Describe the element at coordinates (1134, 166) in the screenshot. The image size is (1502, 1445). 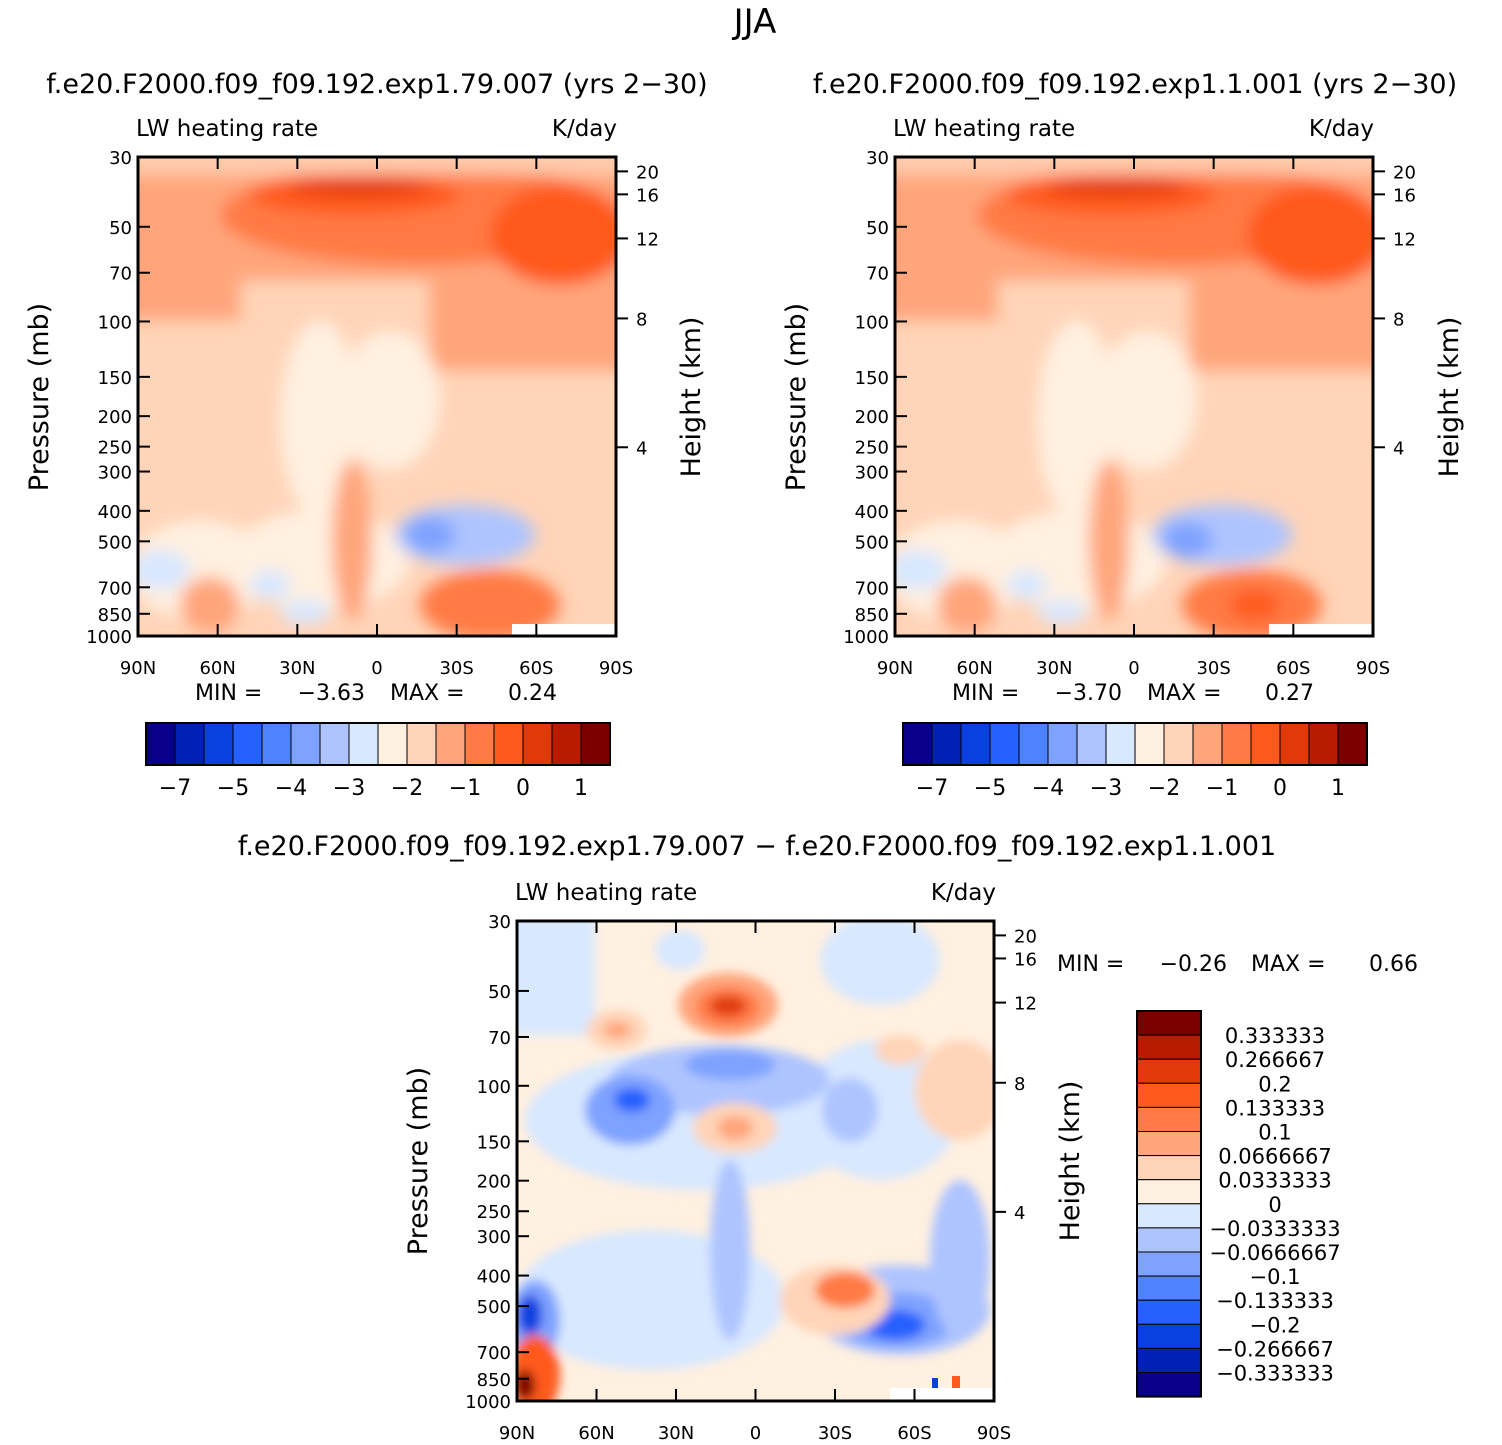
I see `field-top-rim` at that location.